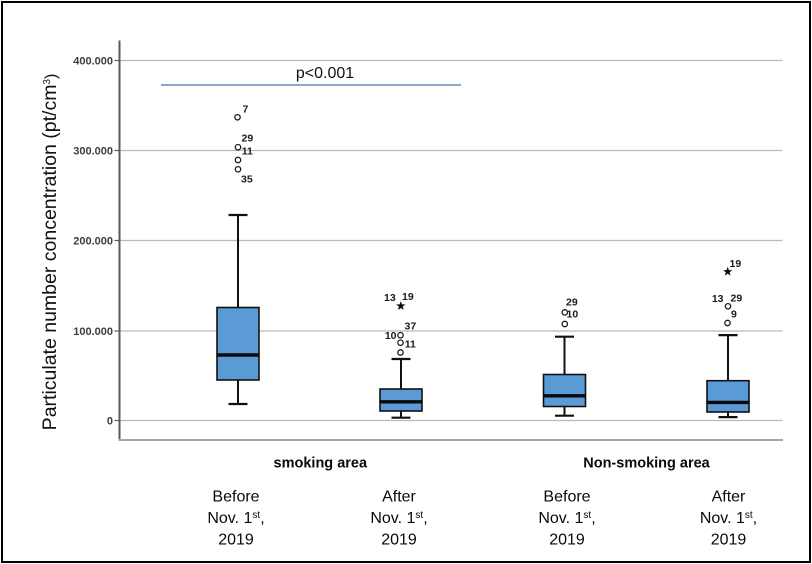 The image size is (812, 564). Describe the element at coordinates (93, 242) in the screenshot. I see `svg-text: 200.000` at that location.